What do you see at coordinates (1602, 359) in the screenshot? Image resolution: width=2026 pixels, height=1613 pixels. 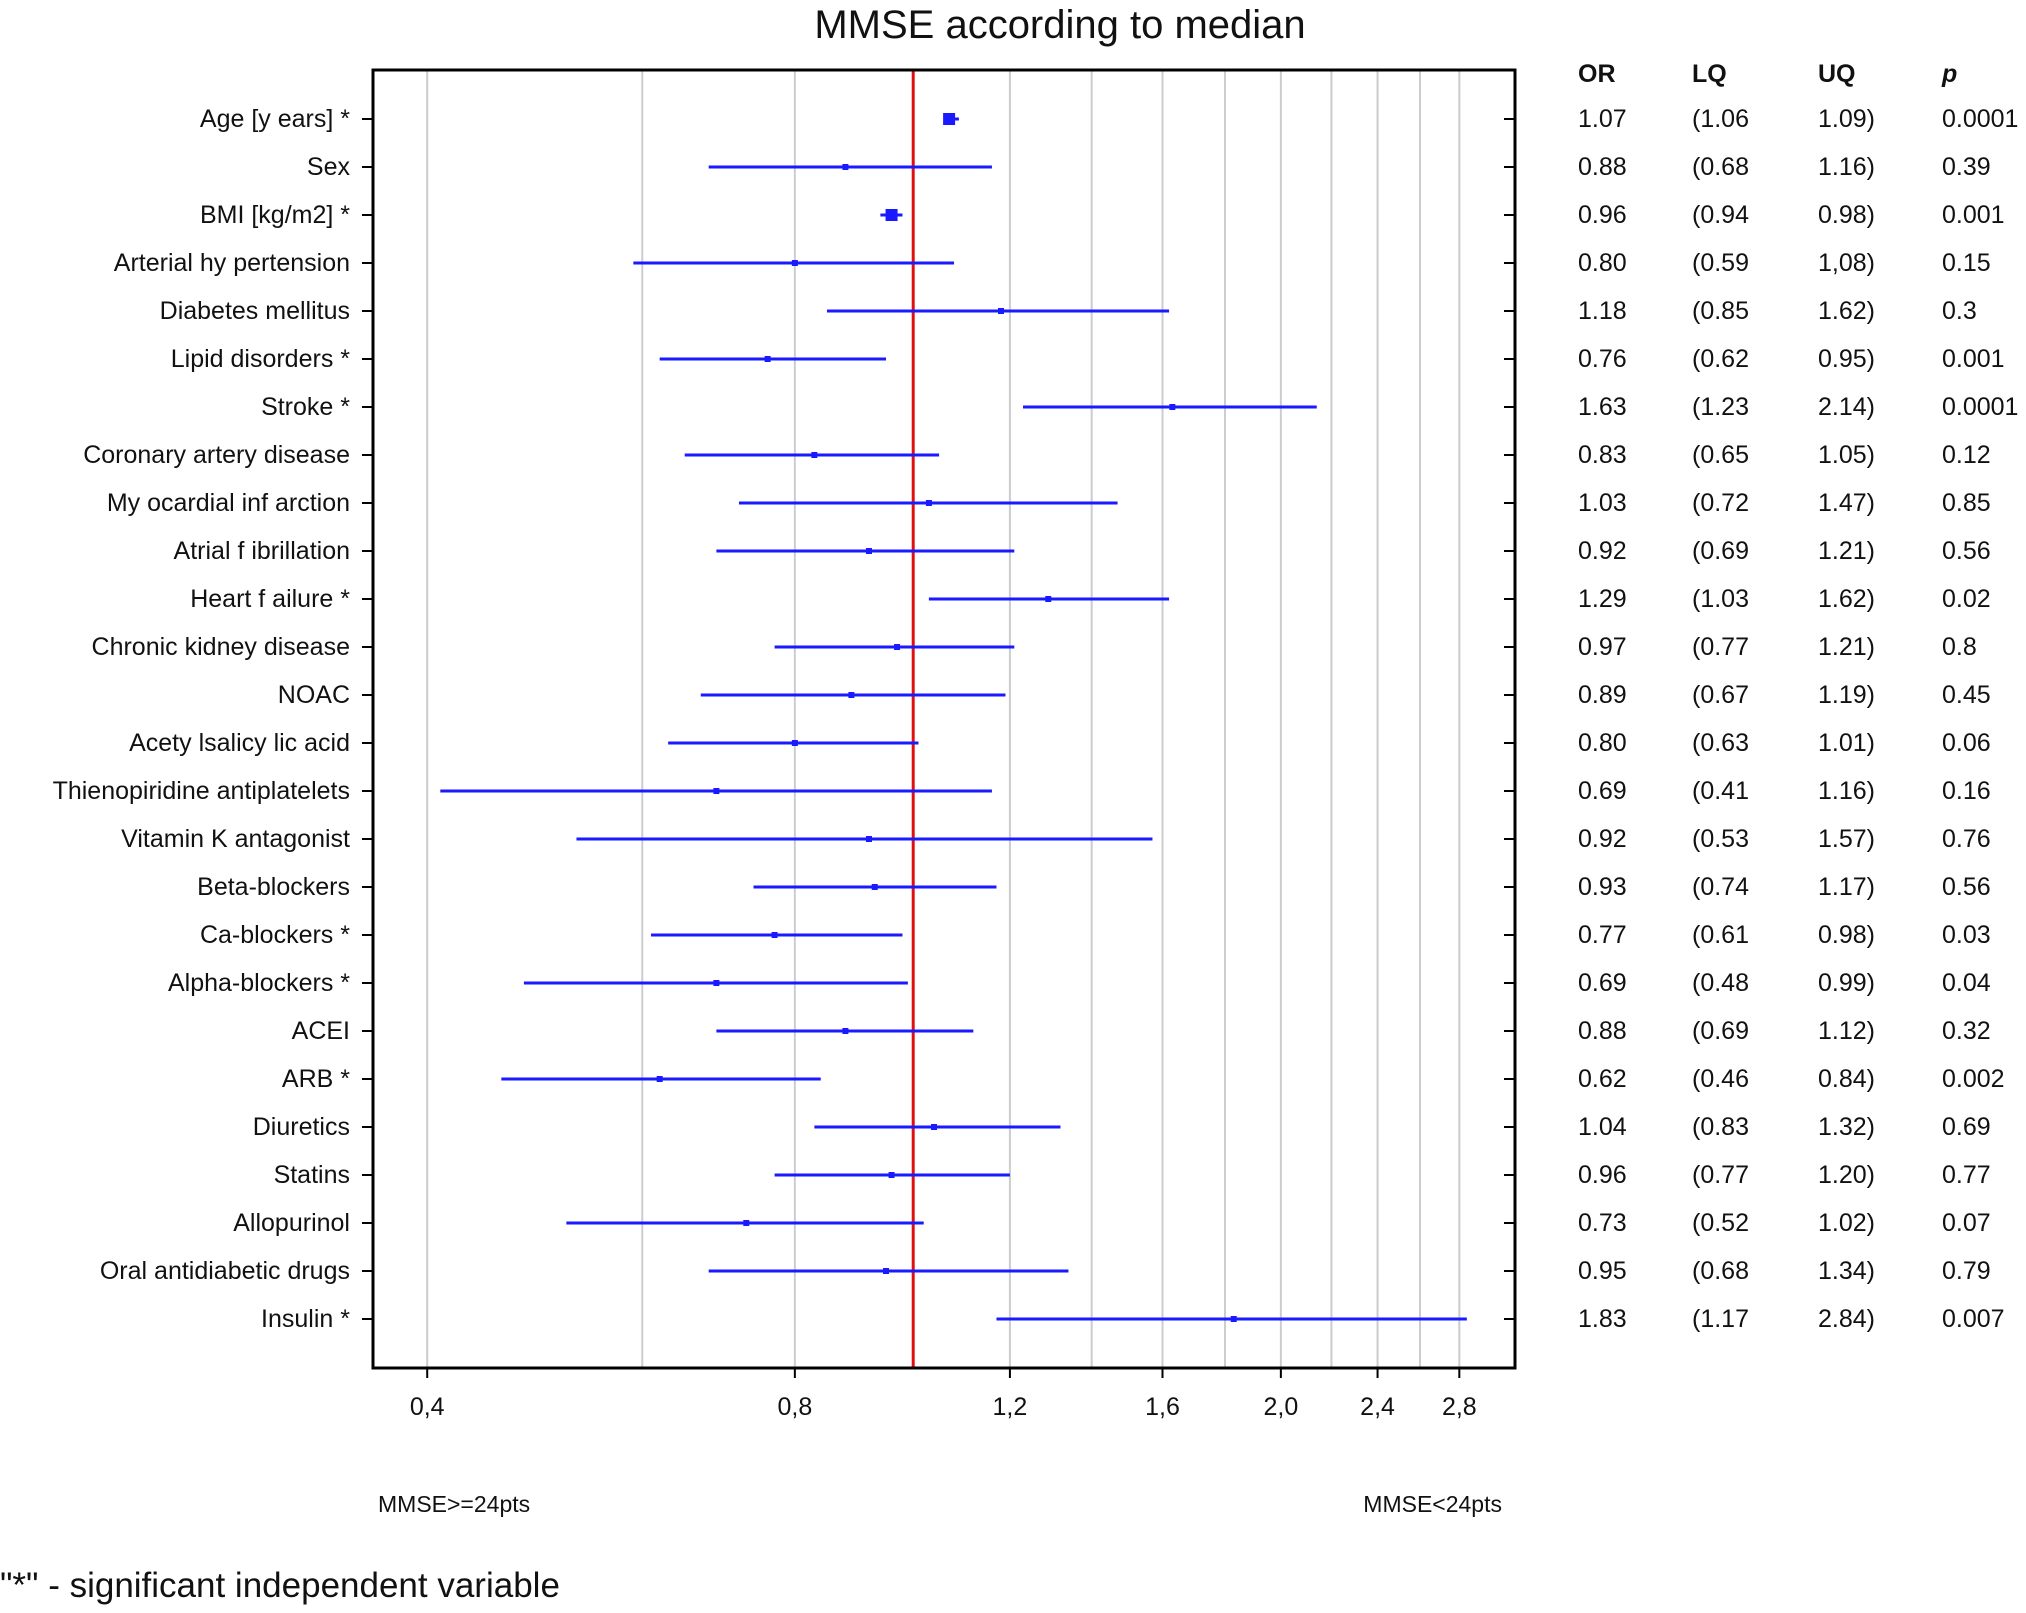 I see `table-cell-or: 0.76` at bounding box center [1602, 359].